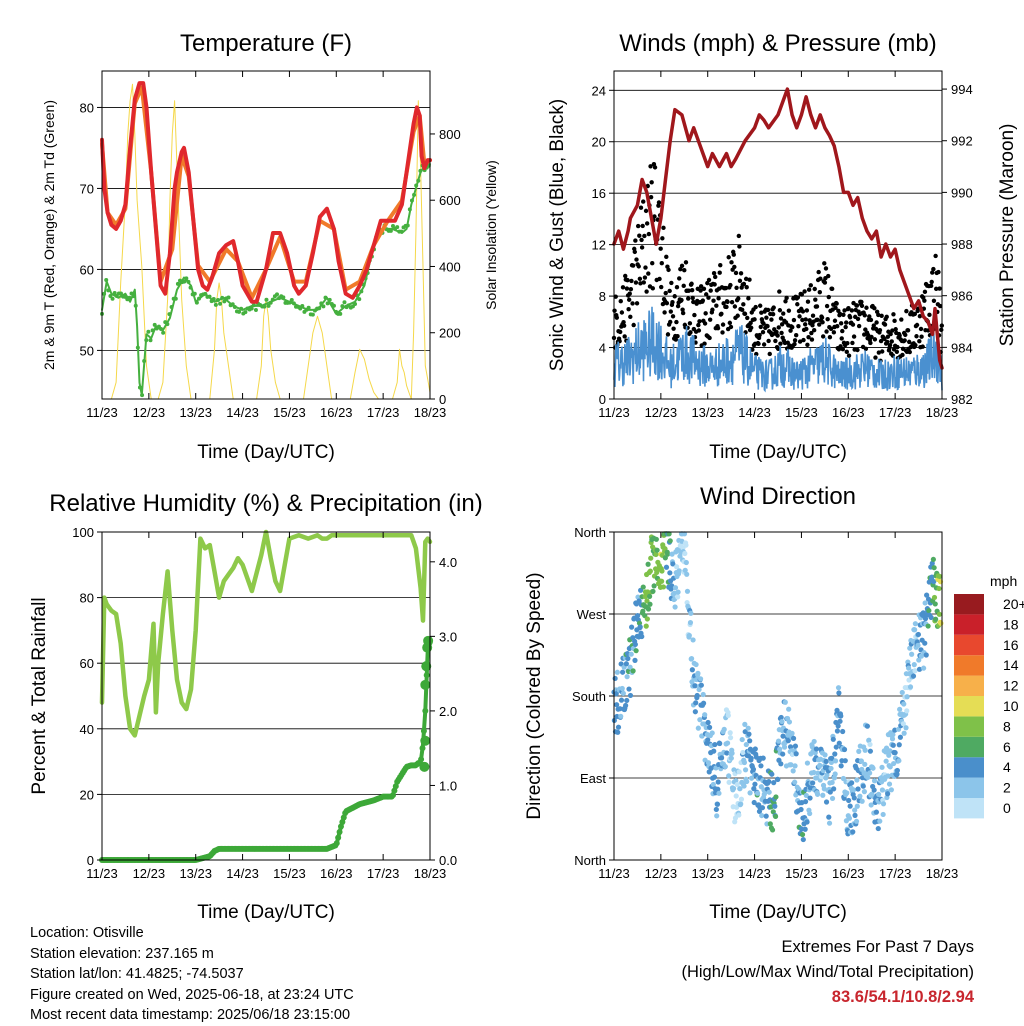 The width and height of the screenshot is (1024, 1026). I want to click on humidity-xlabel: Time (Day/UTC), so click(266, 912).